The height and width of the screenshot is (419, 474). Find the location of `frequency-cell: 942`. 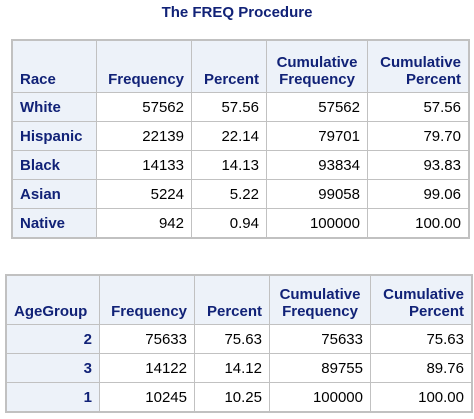

frequency-cell: 942 is located at coordinates (144, 223).